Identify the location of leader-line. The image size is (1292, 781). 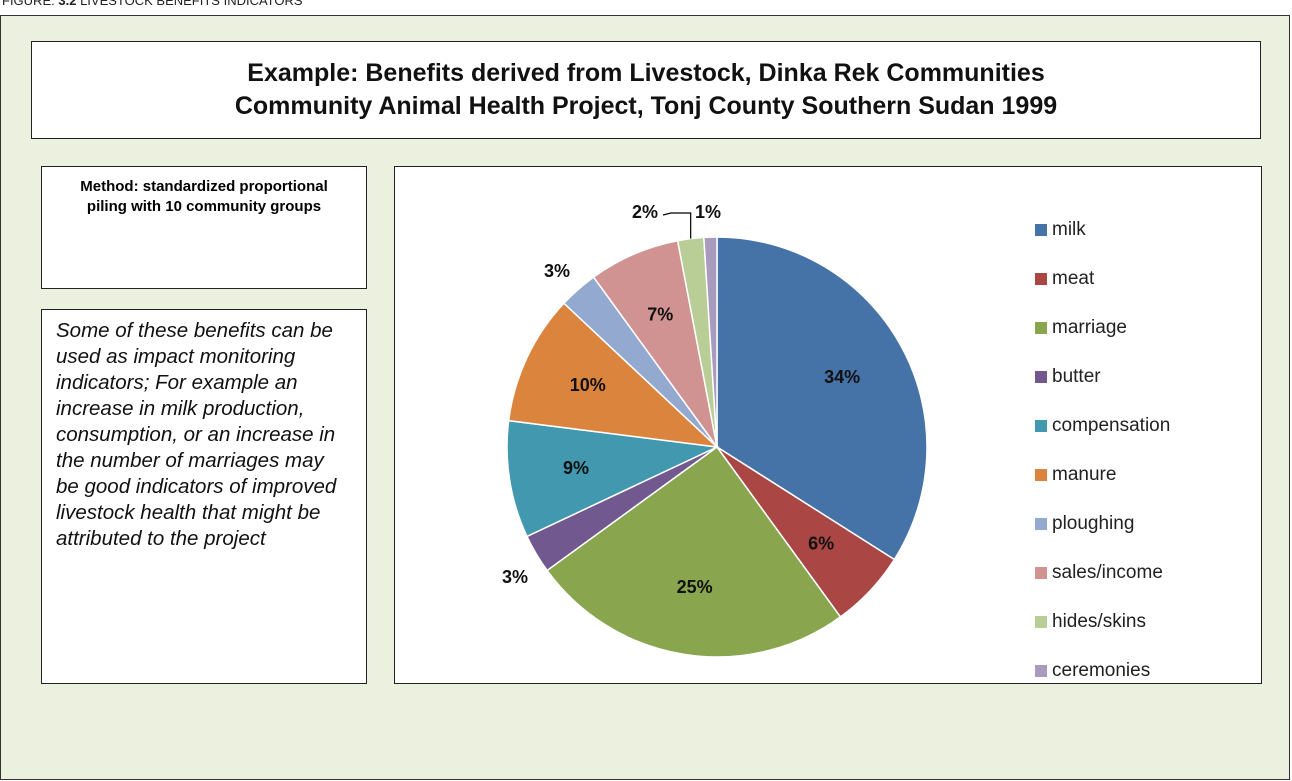
(677, 225).